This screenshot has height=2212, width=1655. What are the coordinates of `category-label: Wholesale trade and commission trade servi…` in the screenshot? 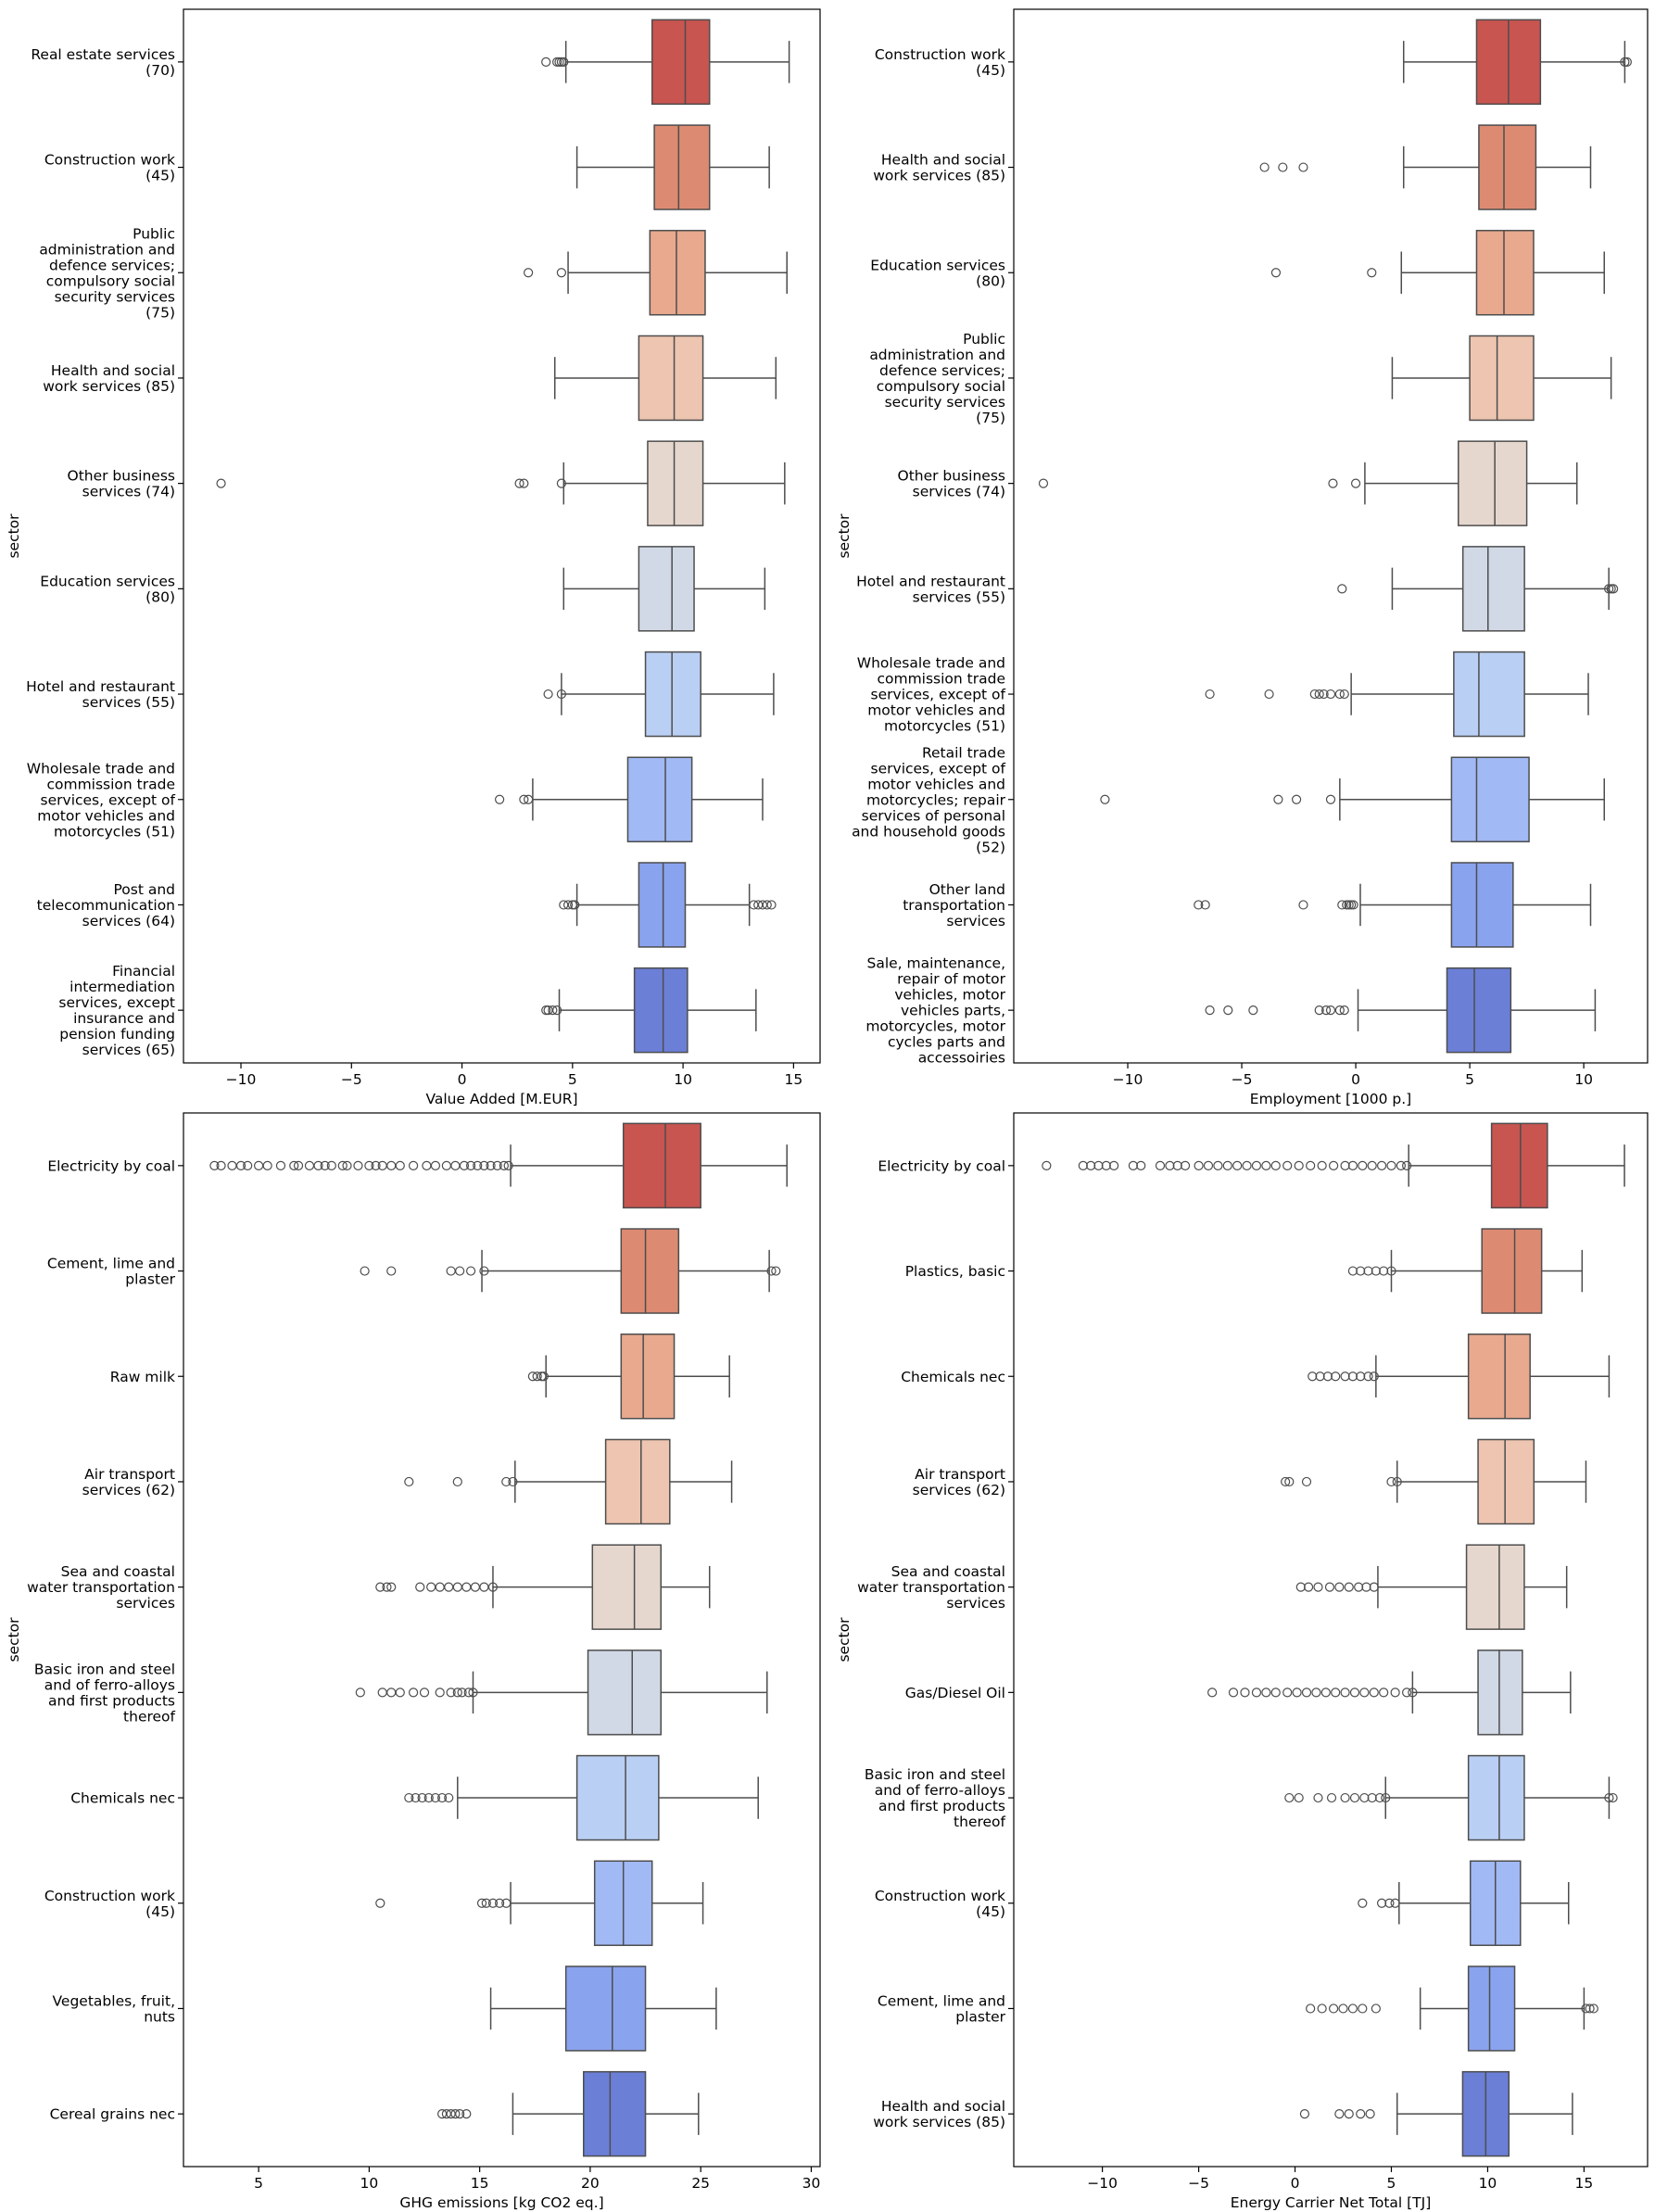 It's located at (931, 695).